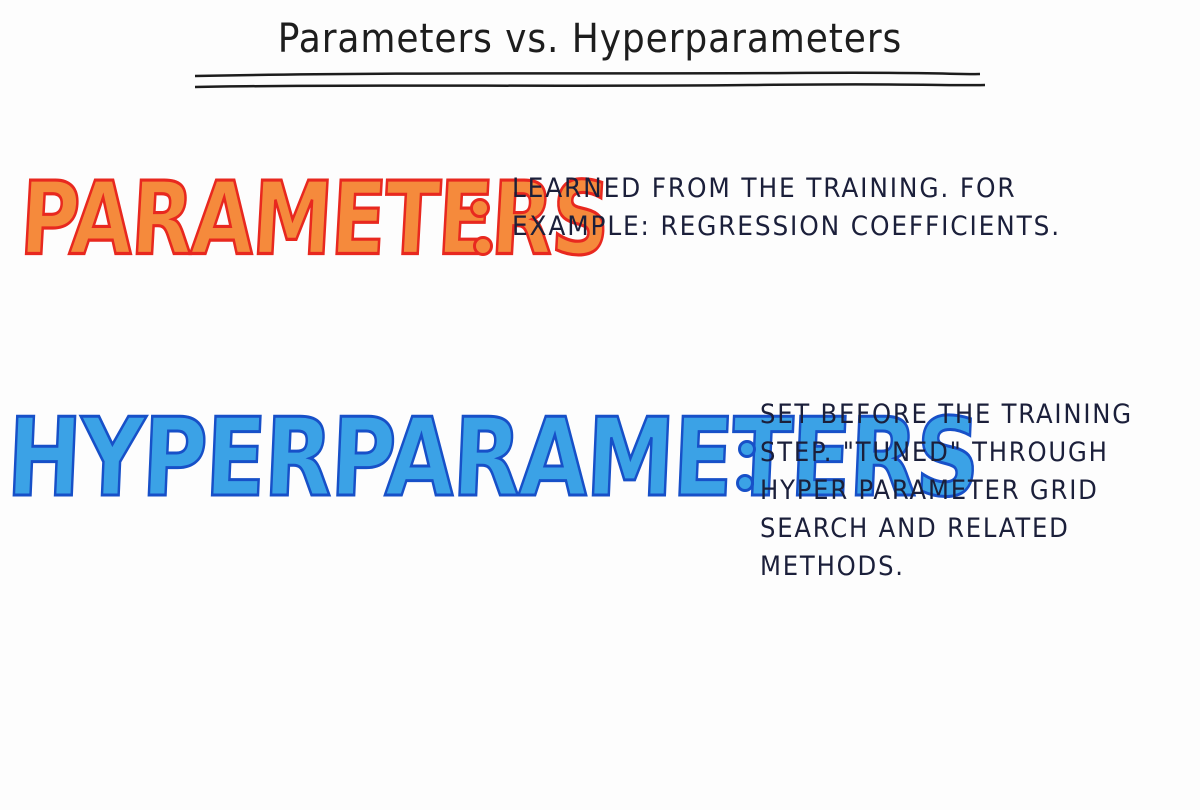 Image resolution: width=1200 pixels, height=810 pixels. Describe the element at coordinates (590, 39) in the screenshot. I see `page-title: Parameters vs. Hyperparameters` at that location.